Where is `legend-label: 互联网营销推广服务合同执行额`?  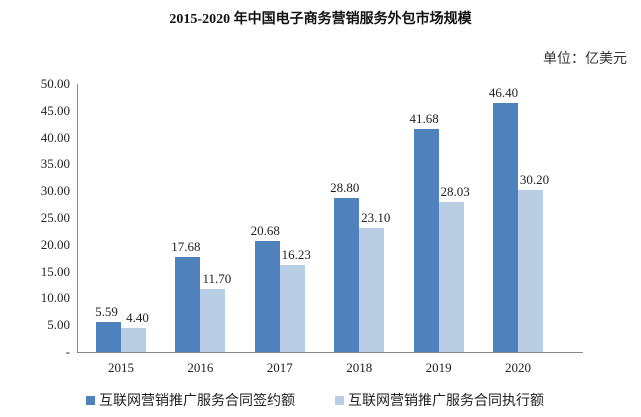 legend-label: 互联网营销推广服务合同执行额 is located at coordinates (446, 401).